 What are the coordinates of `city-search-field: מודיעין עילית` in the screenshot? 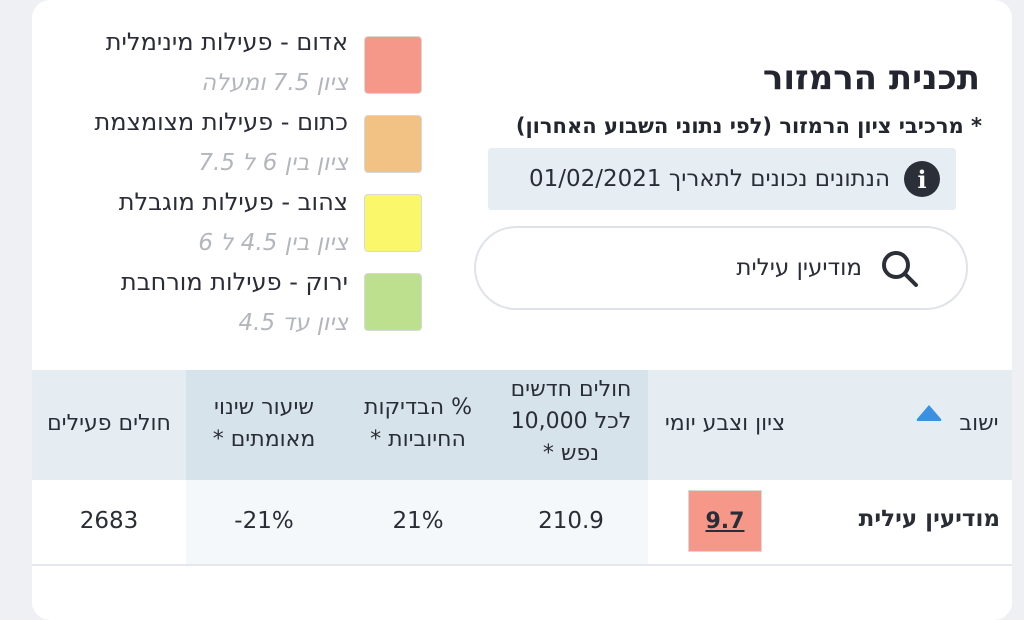 It's located at (721, 268).